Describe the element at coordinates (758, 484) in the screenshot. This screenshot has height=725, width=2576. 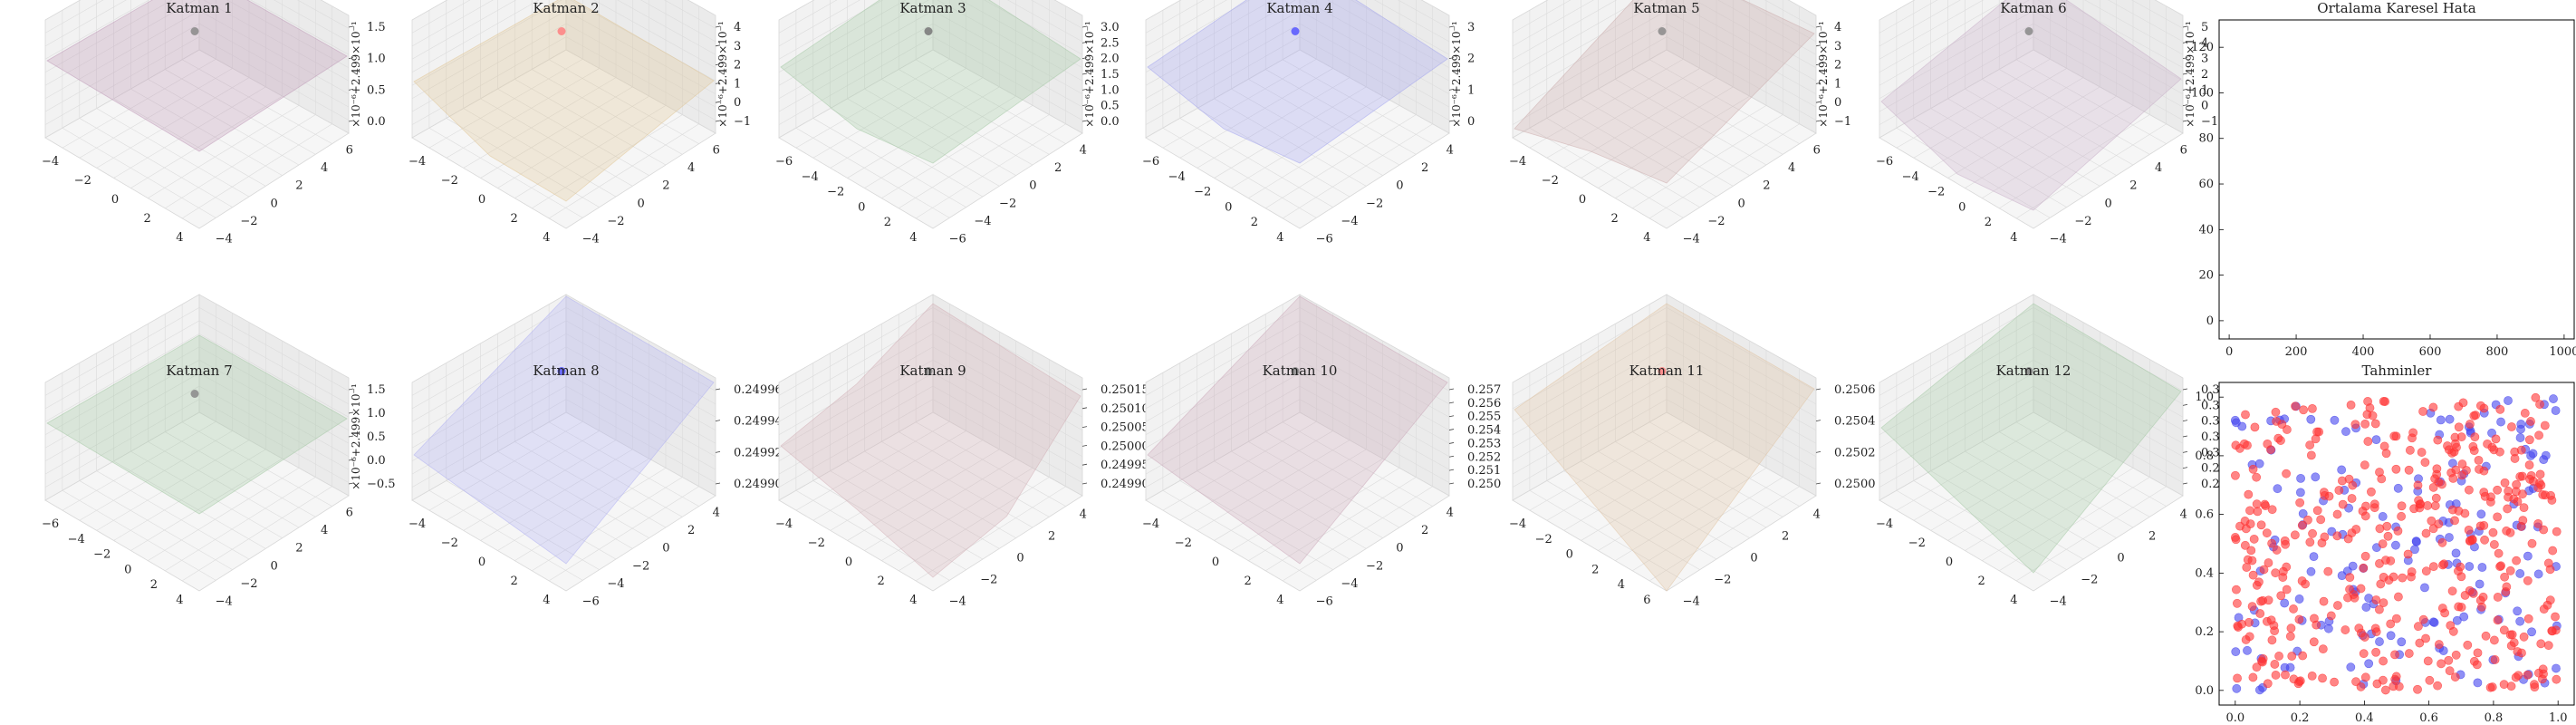
I see `z-tick-label: 0.24990` at that location.